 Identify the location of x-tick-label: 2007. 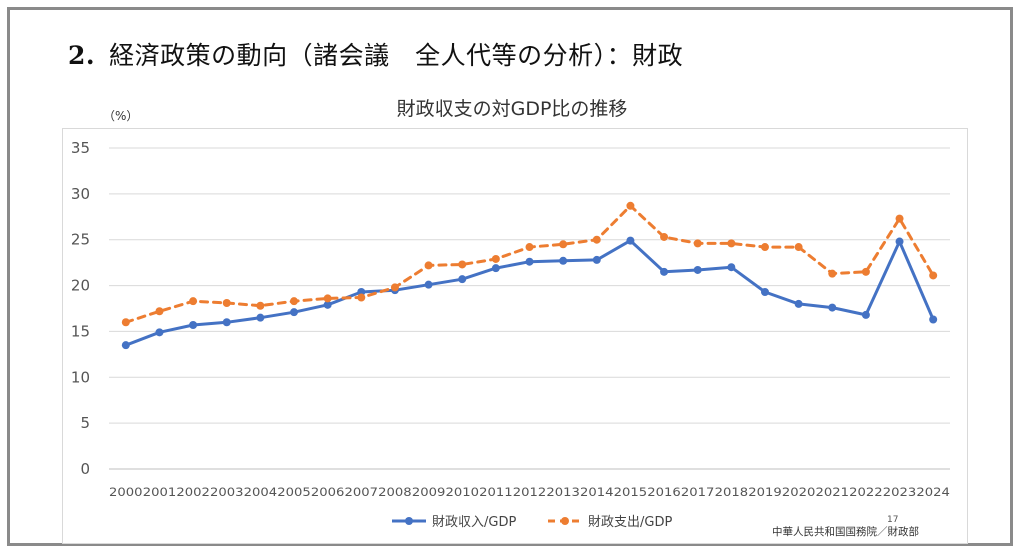
(362, 492).